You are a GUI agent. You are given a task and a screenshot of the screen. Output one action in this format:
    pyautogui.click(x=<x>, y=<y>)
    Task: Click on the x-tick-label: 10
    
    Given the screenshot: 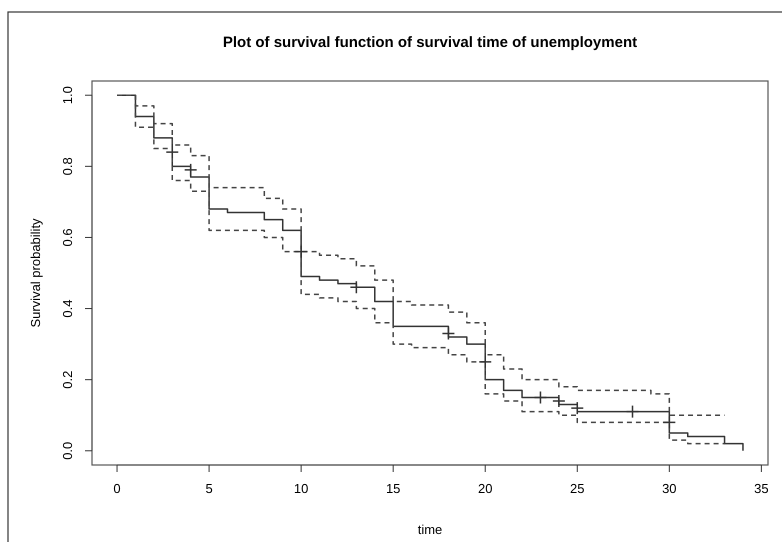 What is the action you would take?
    pyautogui.click(x=301, y=488)
    